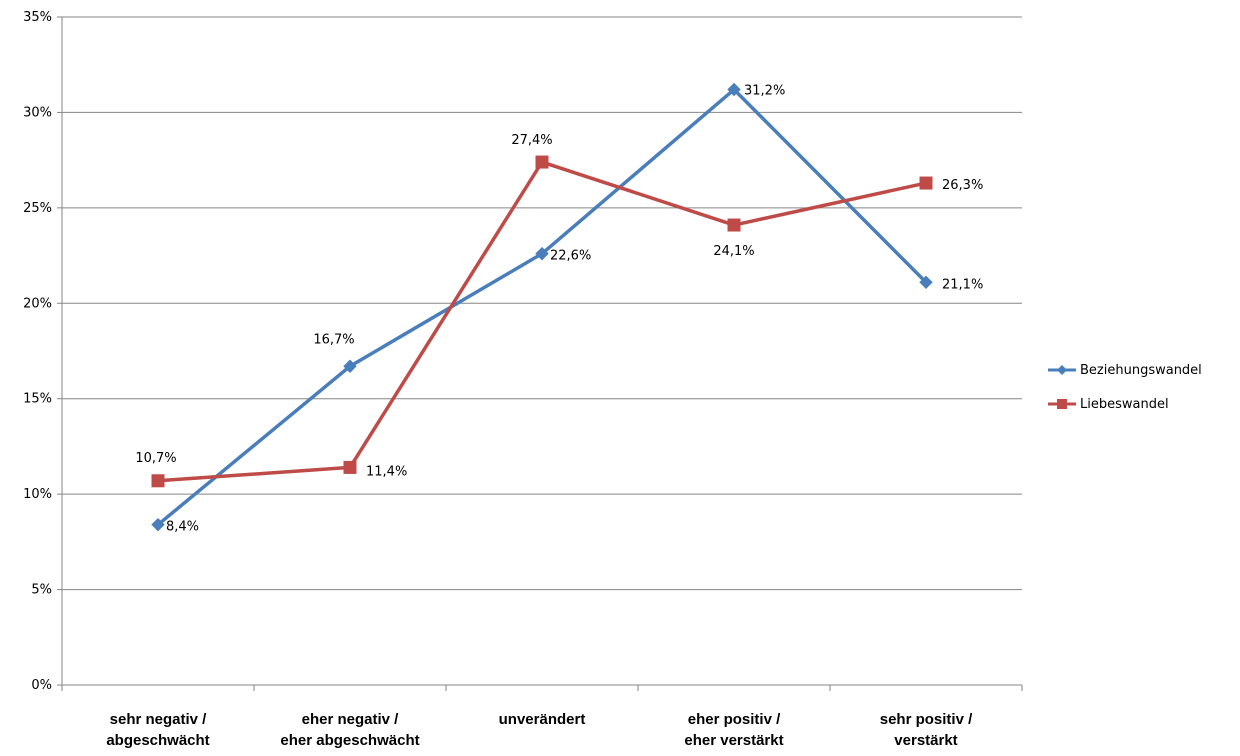 The height and width of the screenshot is (756, 1240). Describe the element at coordinates (570, 256) in the screenshot. I see `data-label: 22,6%` at that location.